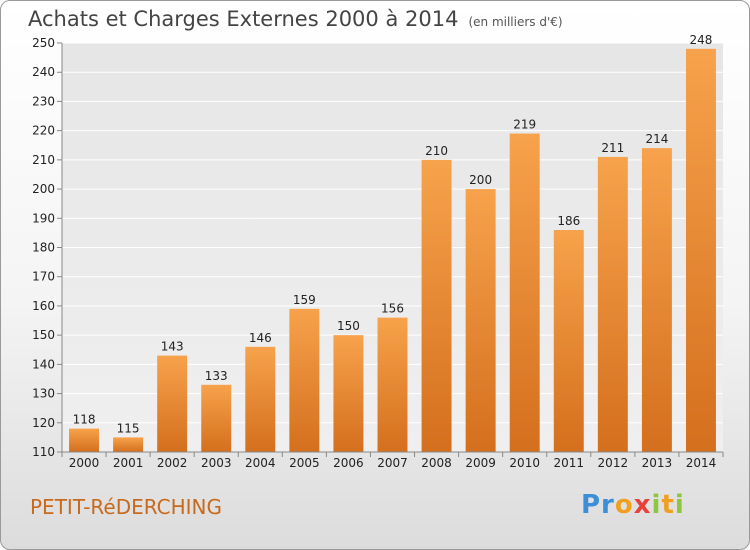 This screenshot has height=550, width=750. I want to click on proxiti-logo: Proxiti, so click(633, 505).